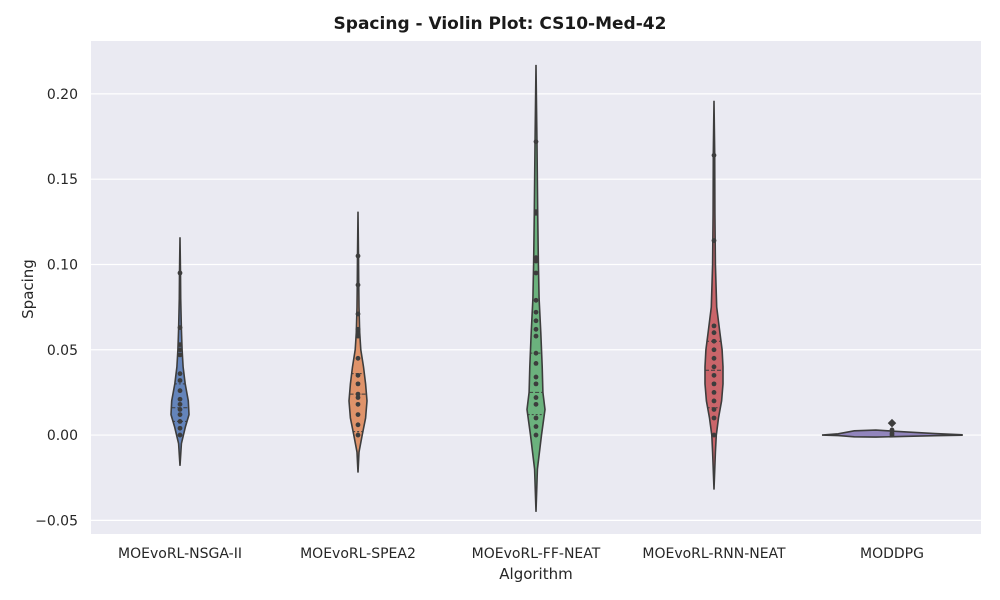 This screenshot has width=1000, height=600. What do you see at coordinates (62, 265) in the screenshot?
I see `y-tick-label: 0.10` at bounding box center [62, 265].